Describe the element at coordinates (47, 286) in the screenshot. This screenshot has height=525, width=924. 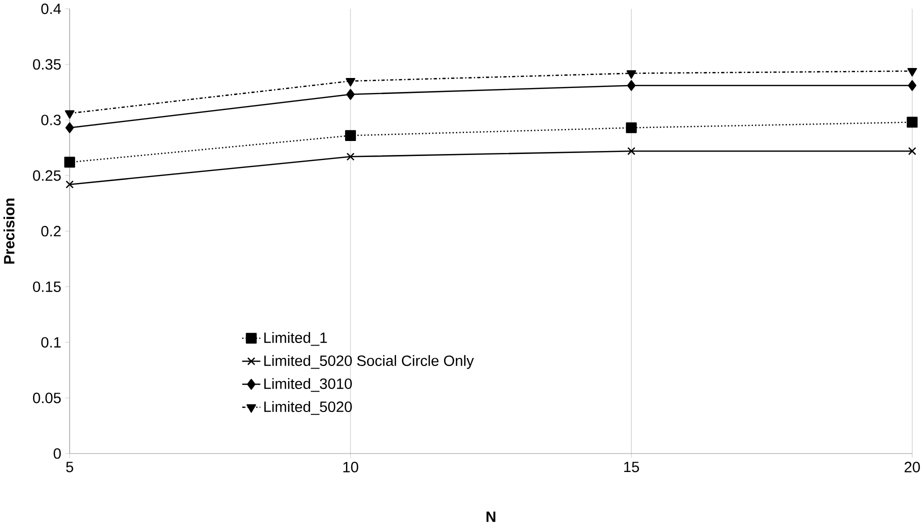
I see `y-tick-label: 0.15` at that location.